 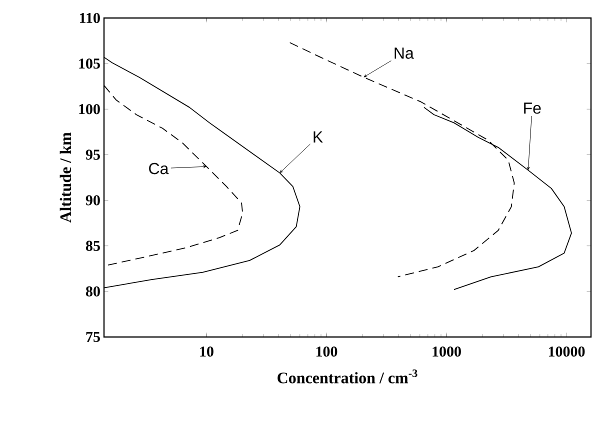 What do you see at coordinates (404, 53) in the screenshot?
I see `annotation: Na` at bounding box center [404, 53].